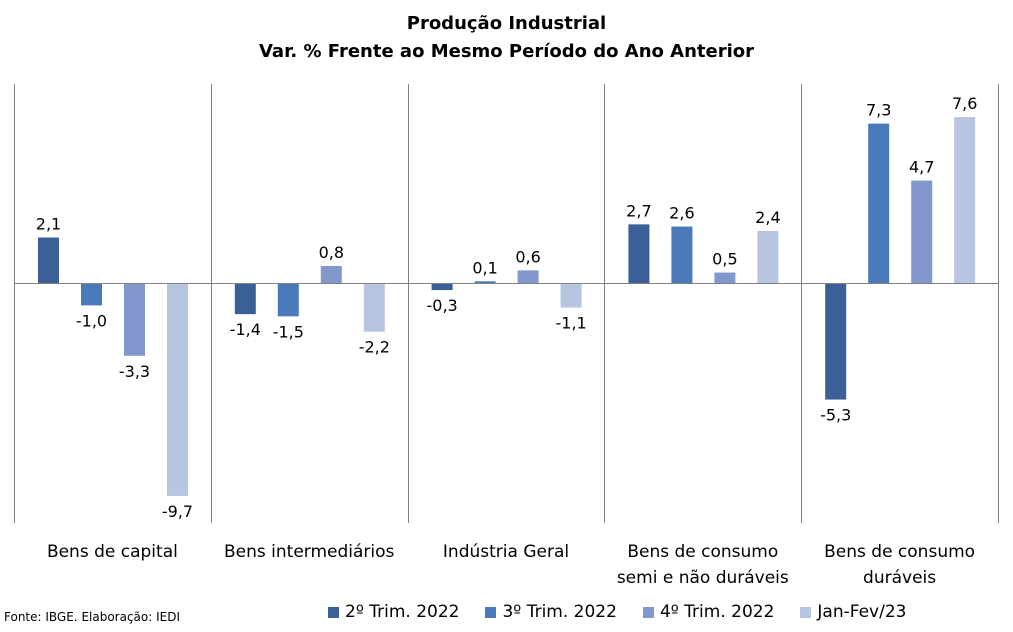 The width and height of the screenshot is (1013, 632). I want to click on data-label: -2,2, so click(374, 347).